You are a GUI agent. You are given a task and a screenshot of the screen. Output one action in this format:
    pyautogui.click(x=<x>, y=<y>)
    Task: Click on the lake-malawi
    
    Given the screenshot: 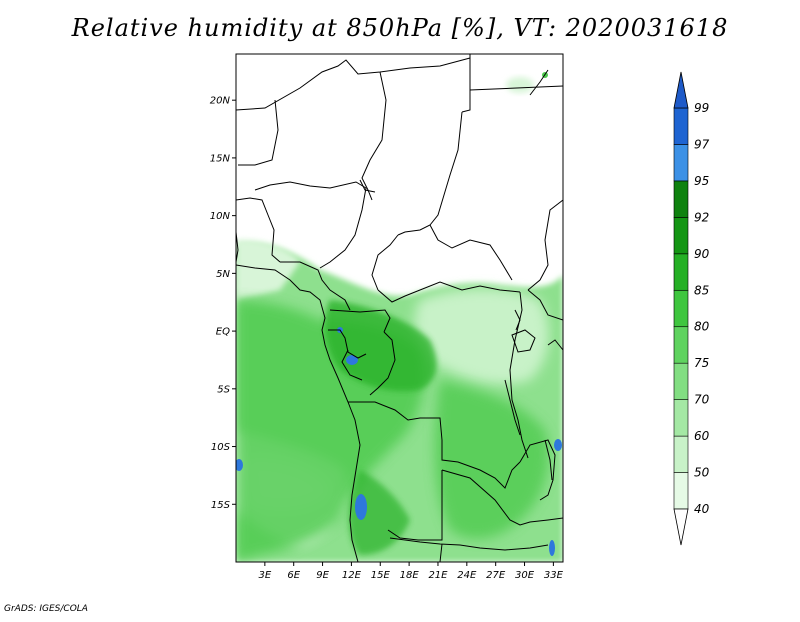 What is the action you would take?
    pyautogui.click(x=548, y=460)
    